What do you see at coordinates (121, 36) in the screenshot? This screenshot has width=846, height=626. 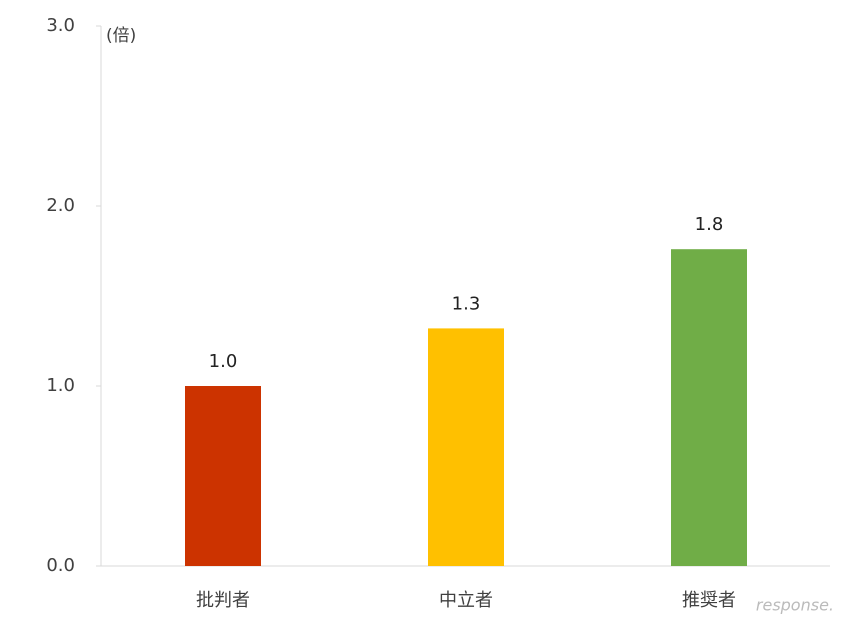 I see `y-axis-label: (倍)` at bounding box center [121, 36].